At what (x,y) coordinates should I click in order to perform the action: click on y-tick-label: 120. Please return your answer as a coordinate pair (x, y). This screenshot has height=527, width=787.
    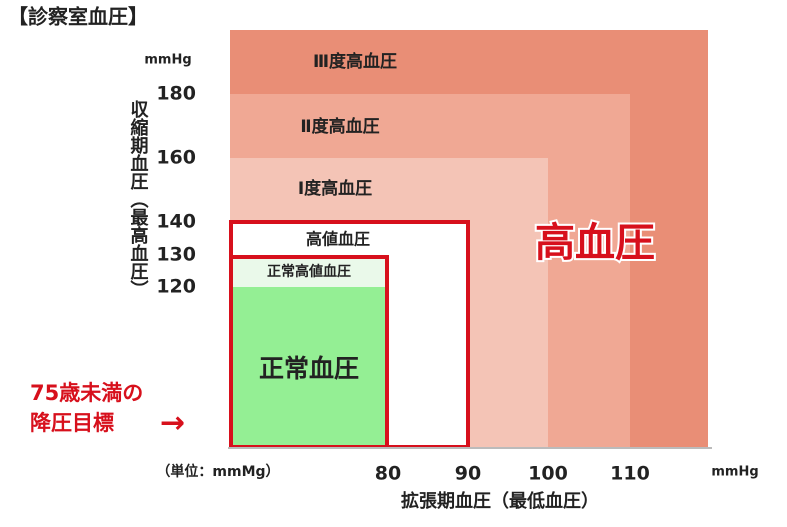
    Looking at the image, I should click on (176, 287).